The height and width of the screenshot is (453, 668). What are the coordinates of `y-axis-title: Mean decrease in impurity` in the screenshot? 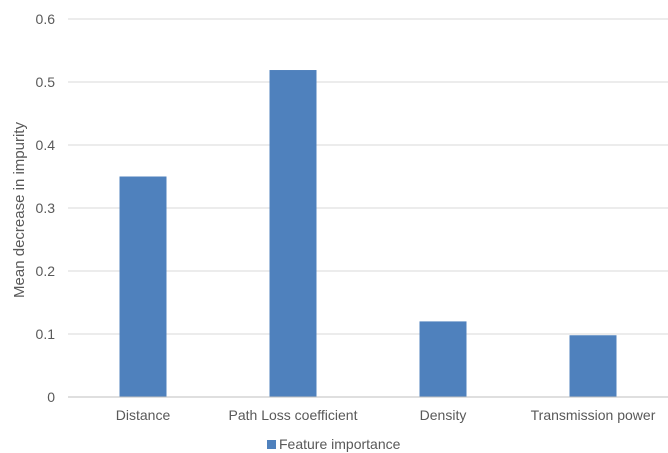 It's located at (19, 210).